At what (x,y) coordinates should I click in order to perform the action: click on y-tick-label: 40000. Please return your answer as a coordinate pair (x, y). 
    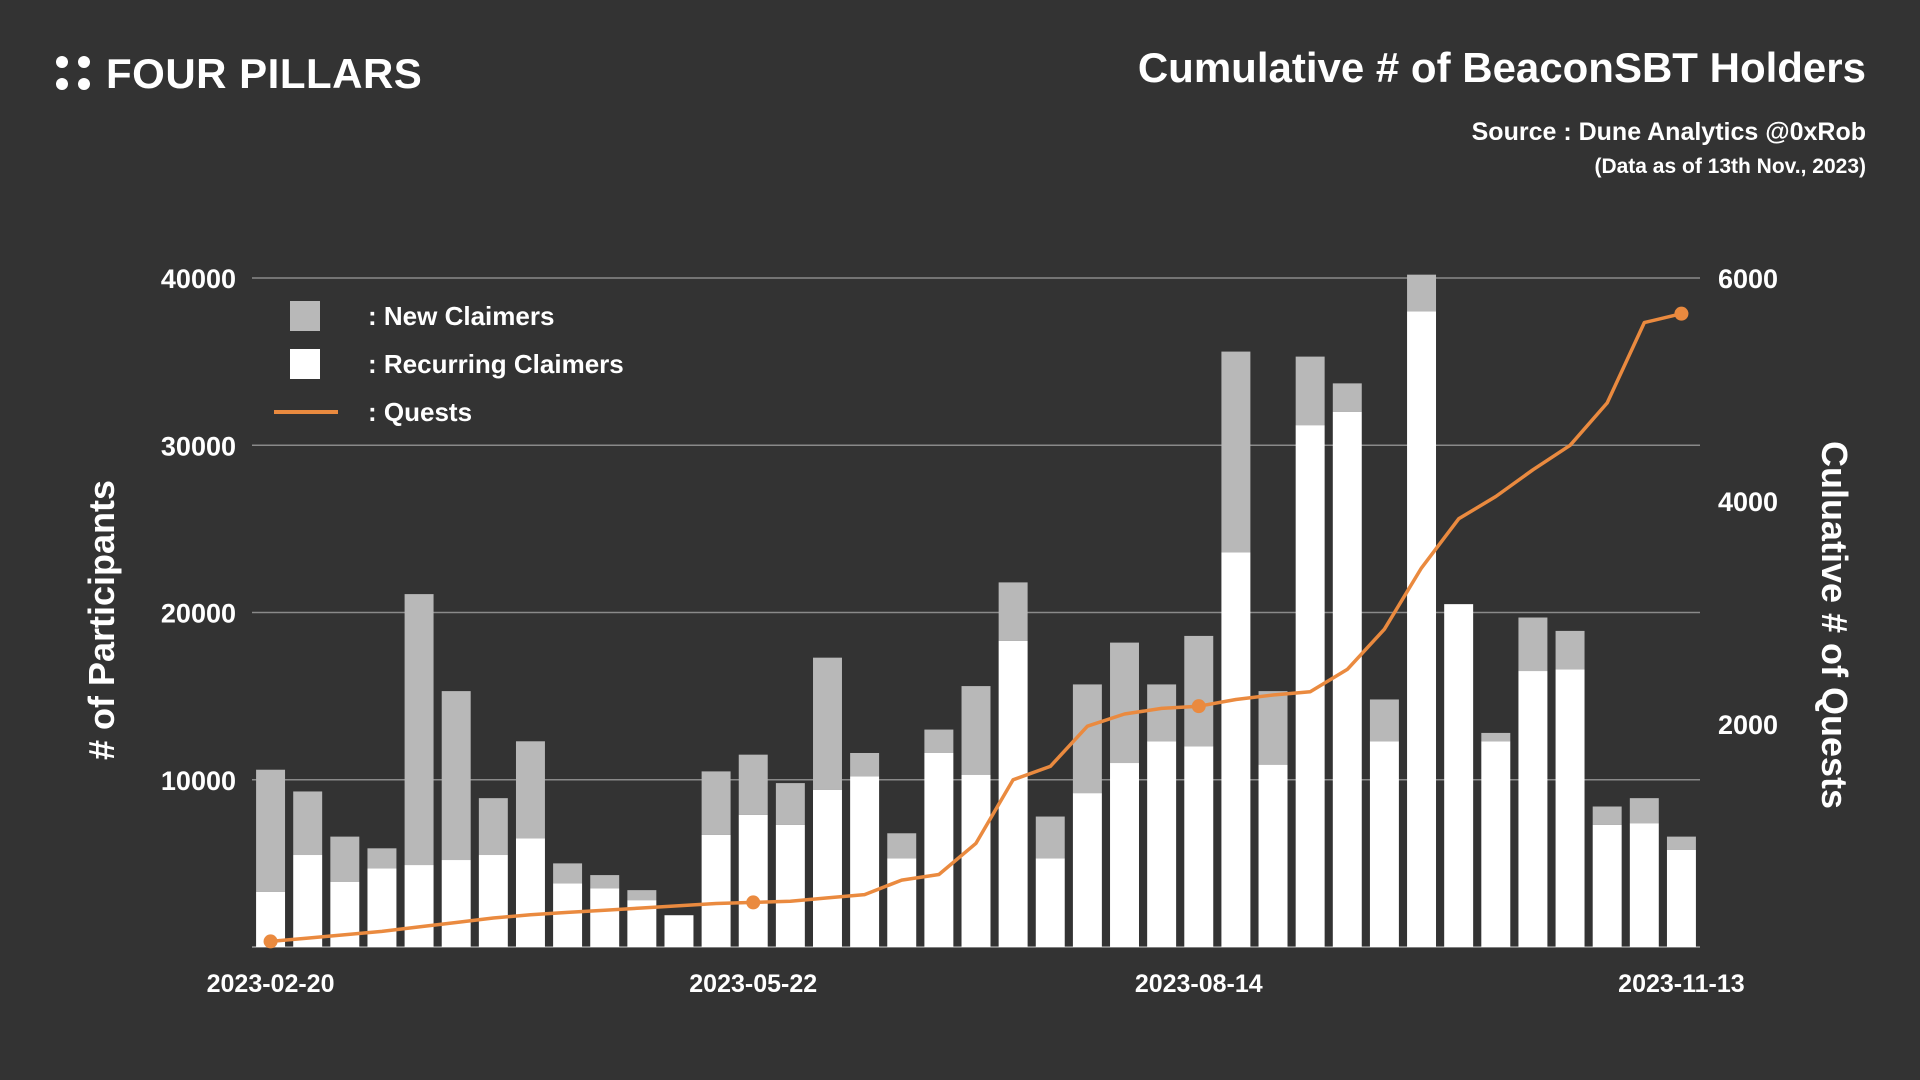
    Looking at the image, I should click on (198, 279).